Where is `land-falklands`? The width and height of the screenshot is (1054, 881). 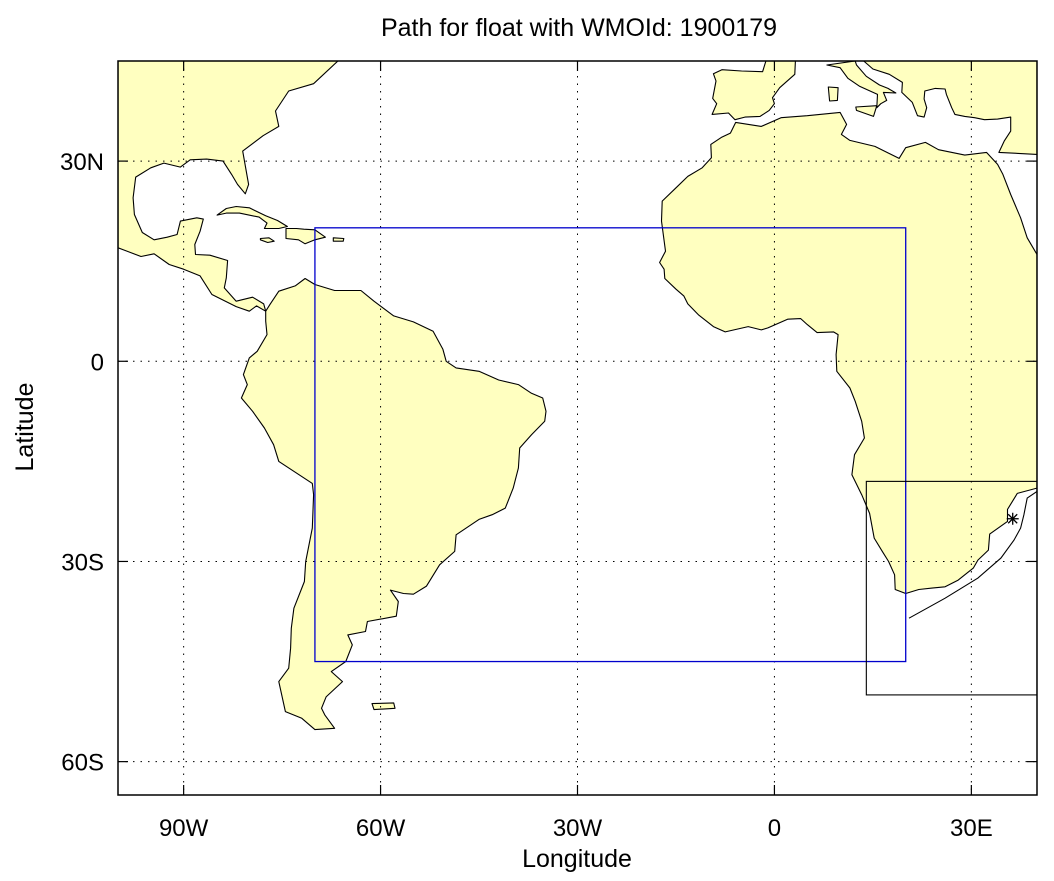 land-falklands is located at coordinates (383, 706).